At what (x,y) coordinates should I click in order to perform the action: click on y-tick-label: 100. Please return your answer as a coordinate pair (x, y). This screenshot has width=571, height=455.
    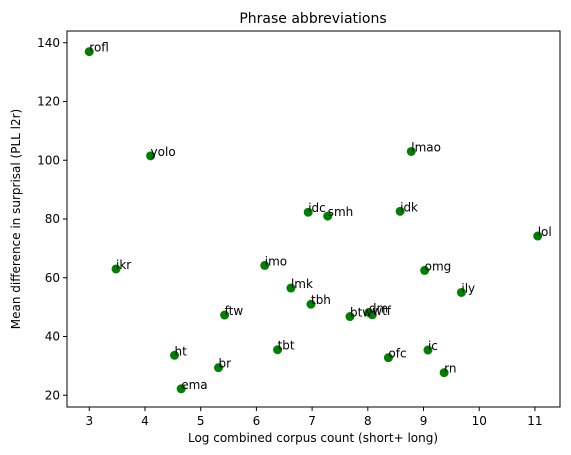
    Looking at the image, I should click on (48, 160).